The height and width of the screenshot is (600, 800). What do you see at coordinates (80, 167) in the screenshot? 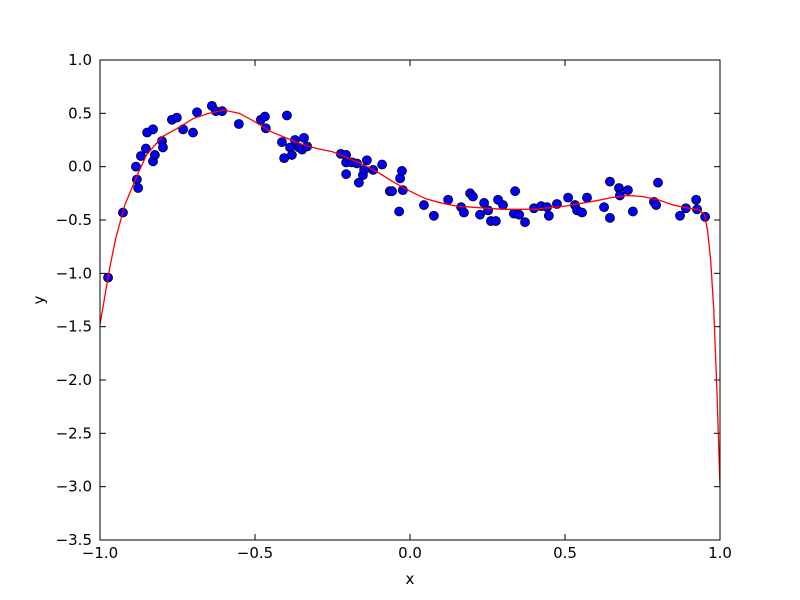
I see `y-tick-label: 0.0` at bounding box center [80, 167].